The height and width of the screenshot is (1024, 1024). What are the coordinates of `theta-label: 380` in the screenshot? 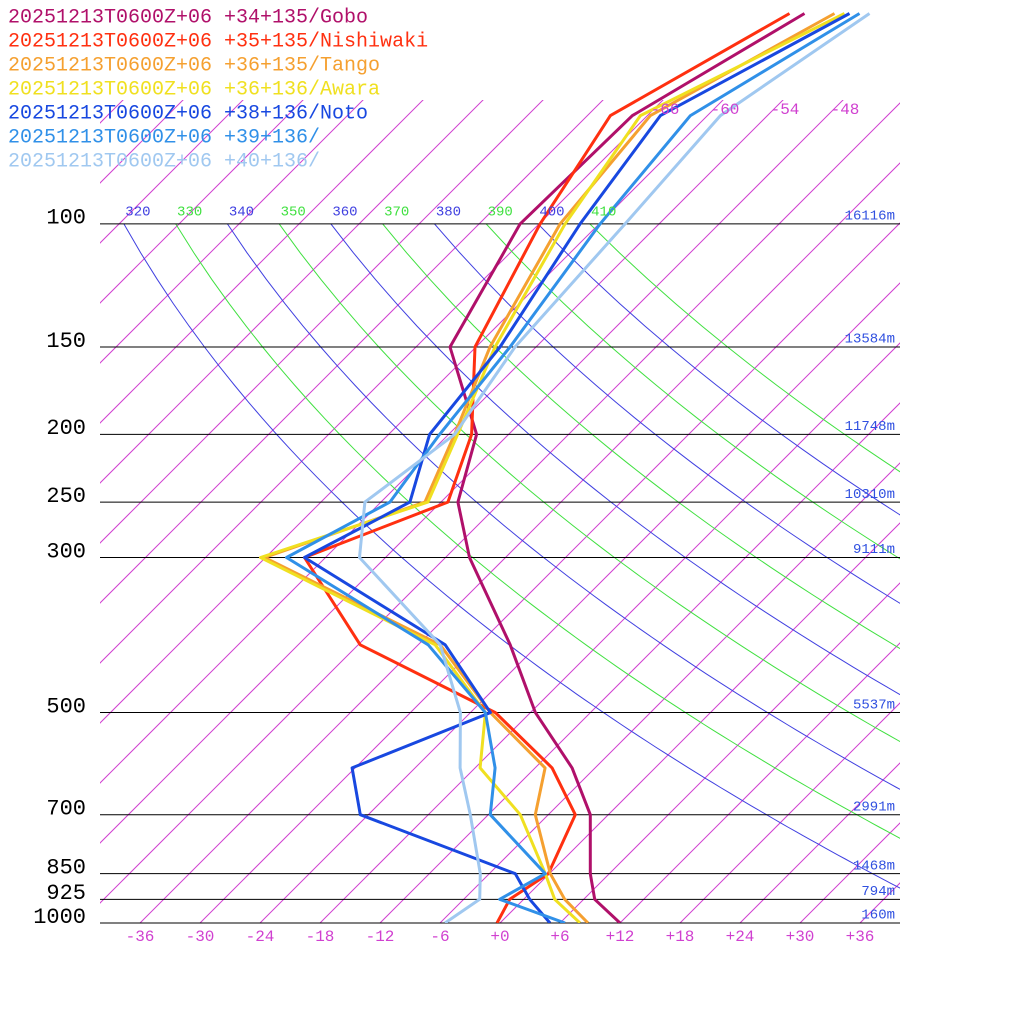 It's located at (448, 213).